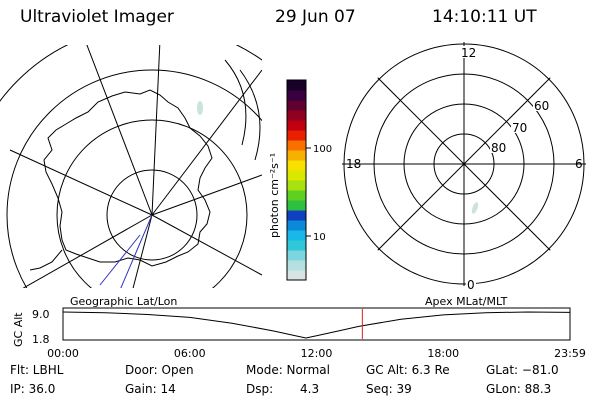 The width and height of the screenshot is (600, 400). I want to click on mlt-label-12: 12, so click(468, 53).